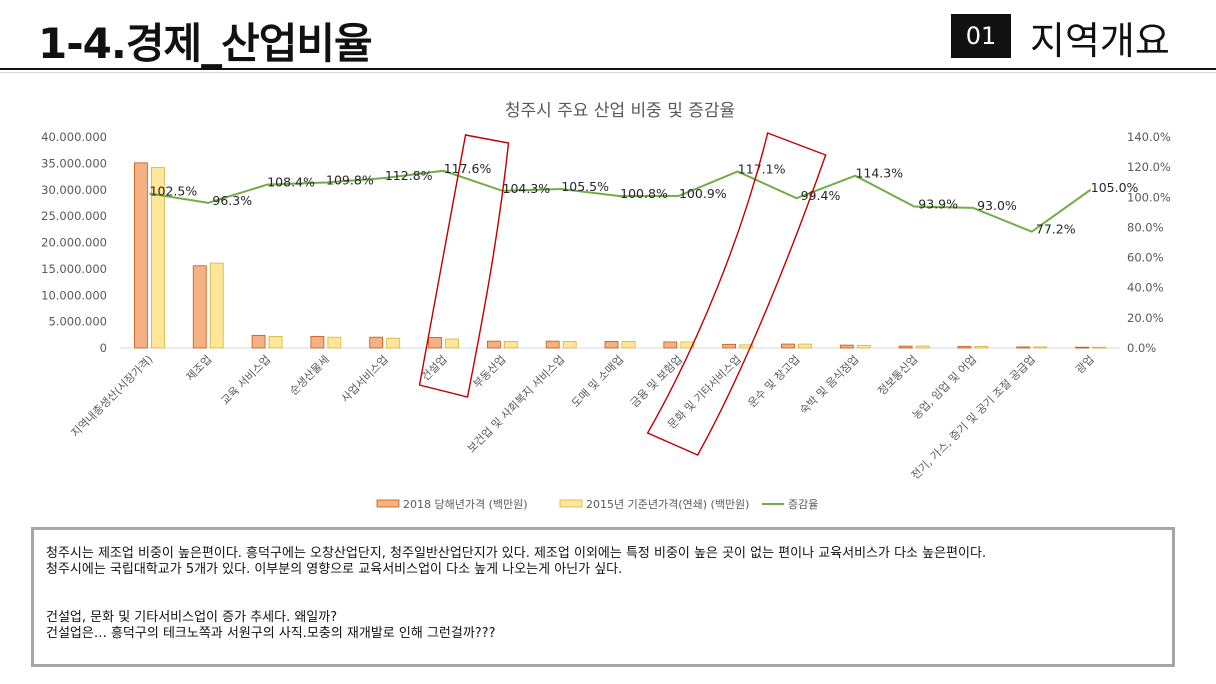 The height and width of the screenshot is (684, 1216). I want to click on y-right-tick-label: 20.0%, so click(1145, 318).